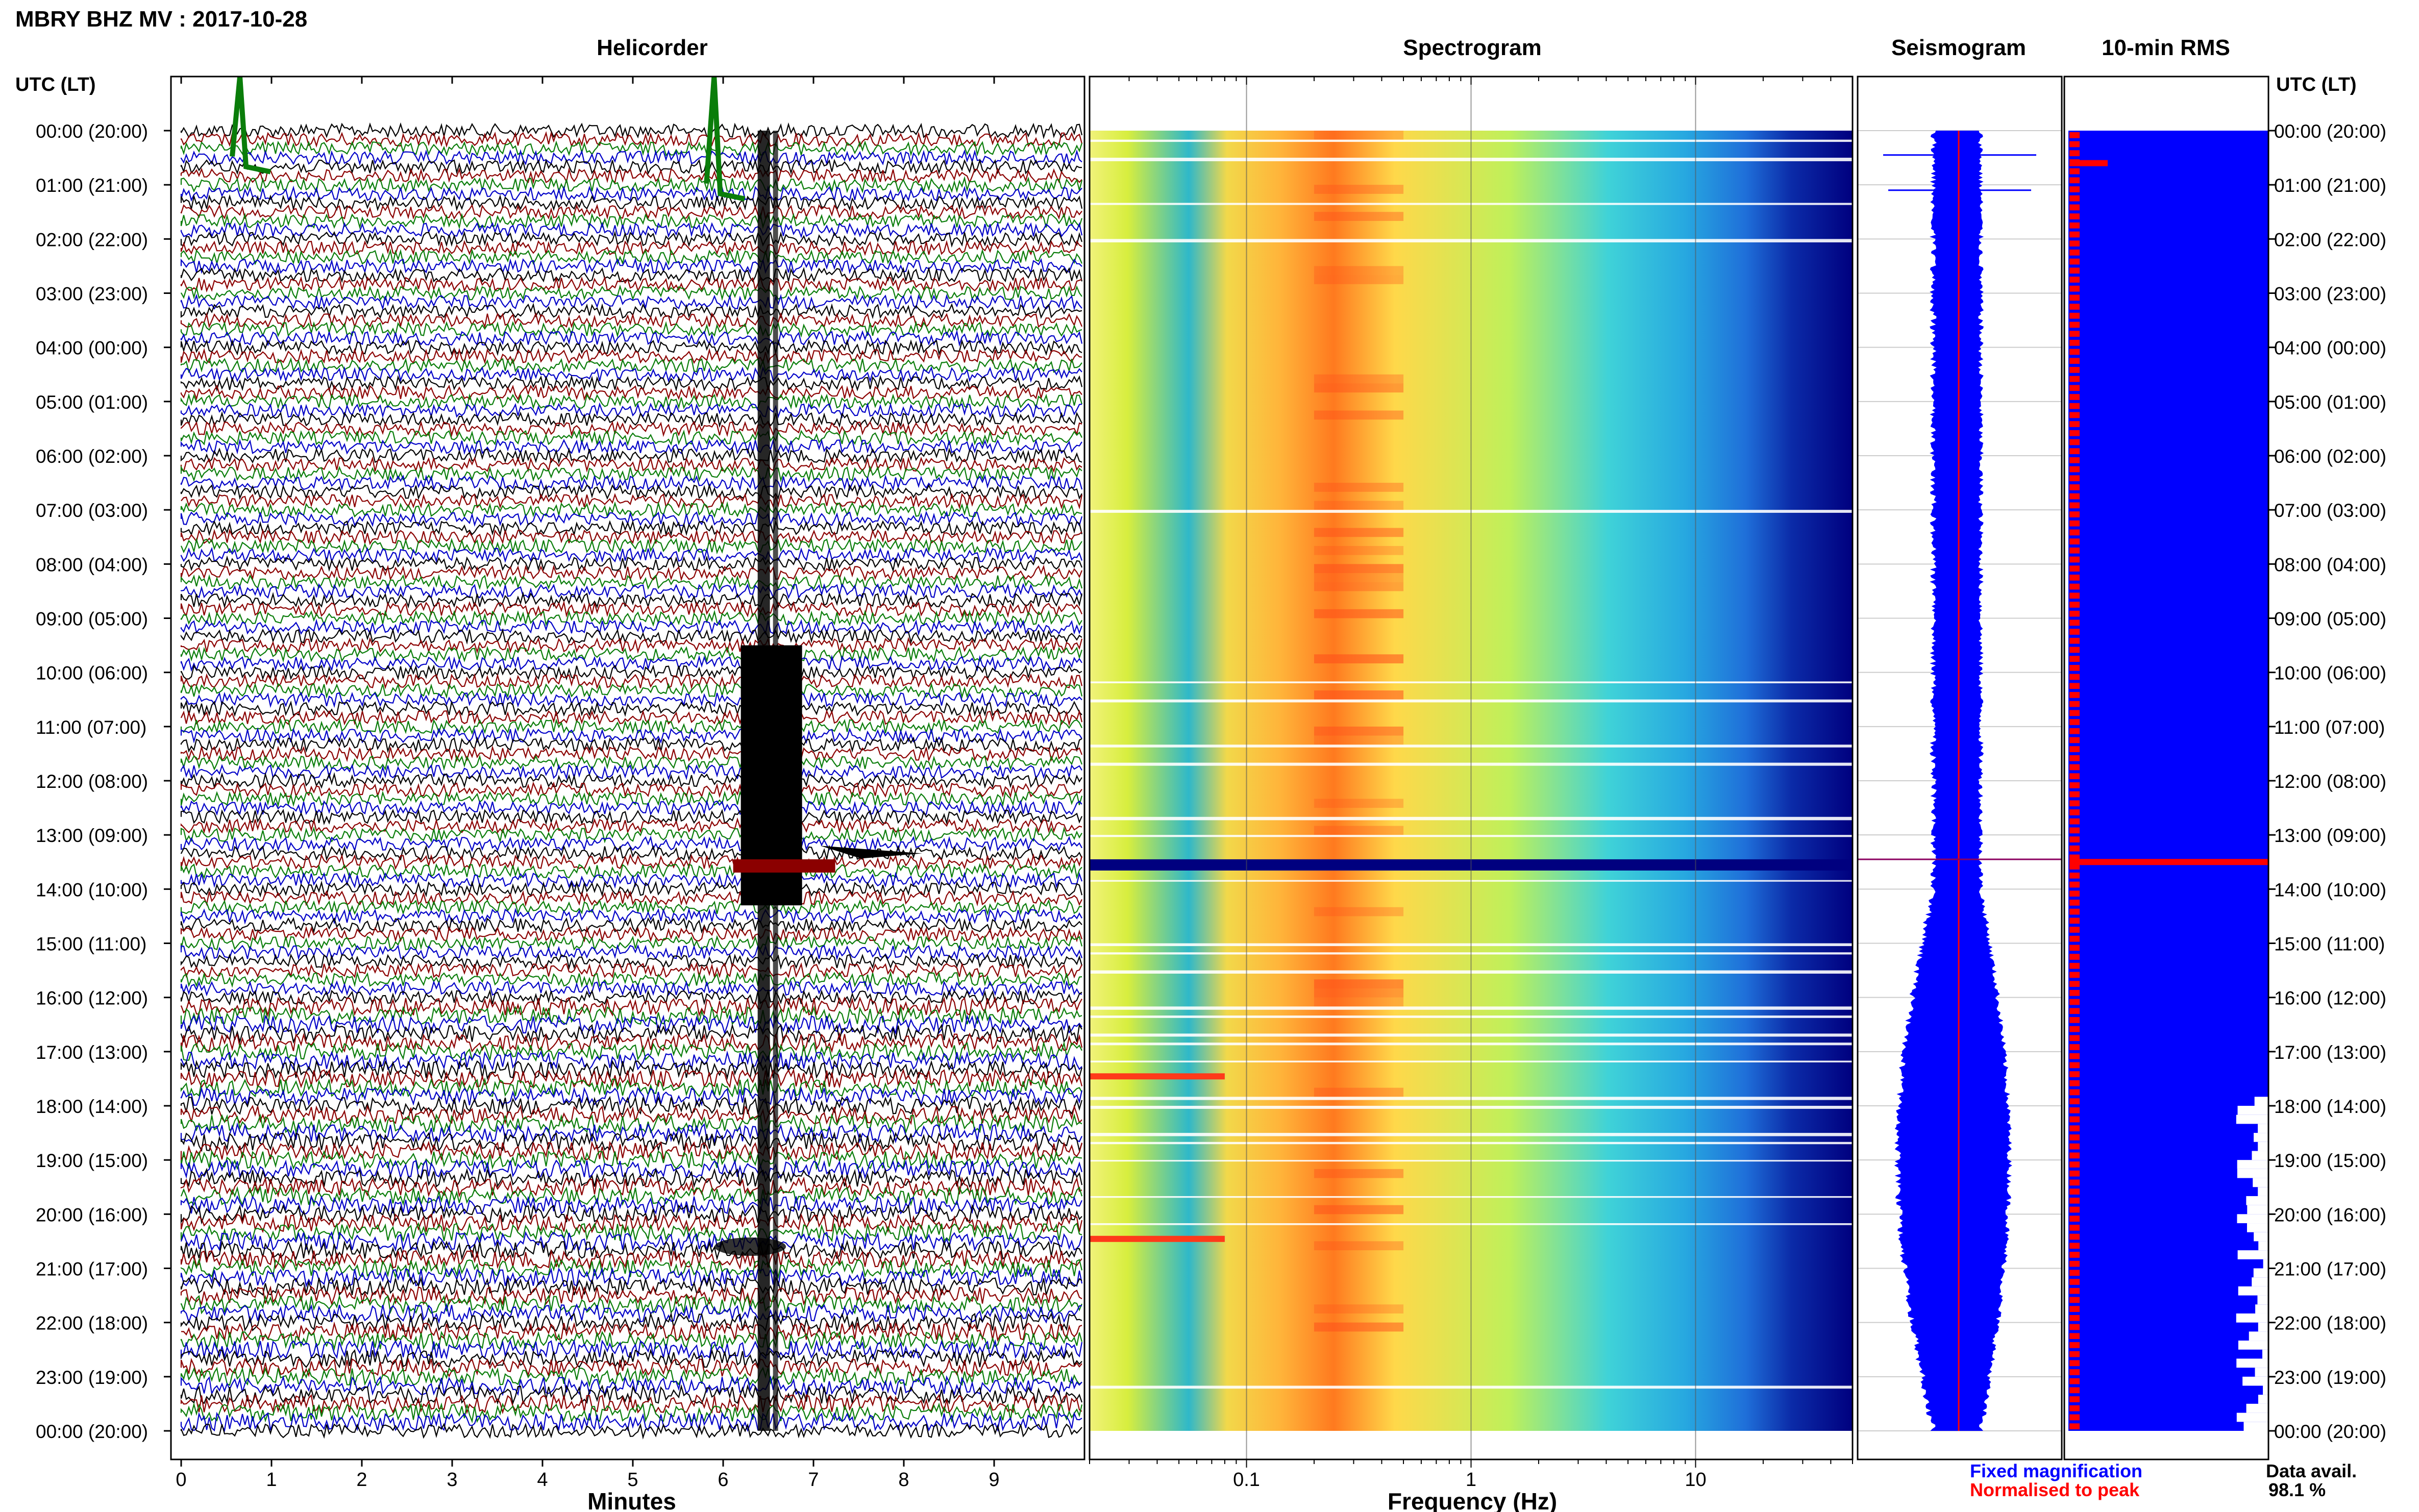 The height and width of the screenshot is (1512, 2419). What do you see at coordinates (2330, 1052) in the screenshot?
I see `time-label-right: 17:00 (13:00)` at bounding box center [2330, 1052].